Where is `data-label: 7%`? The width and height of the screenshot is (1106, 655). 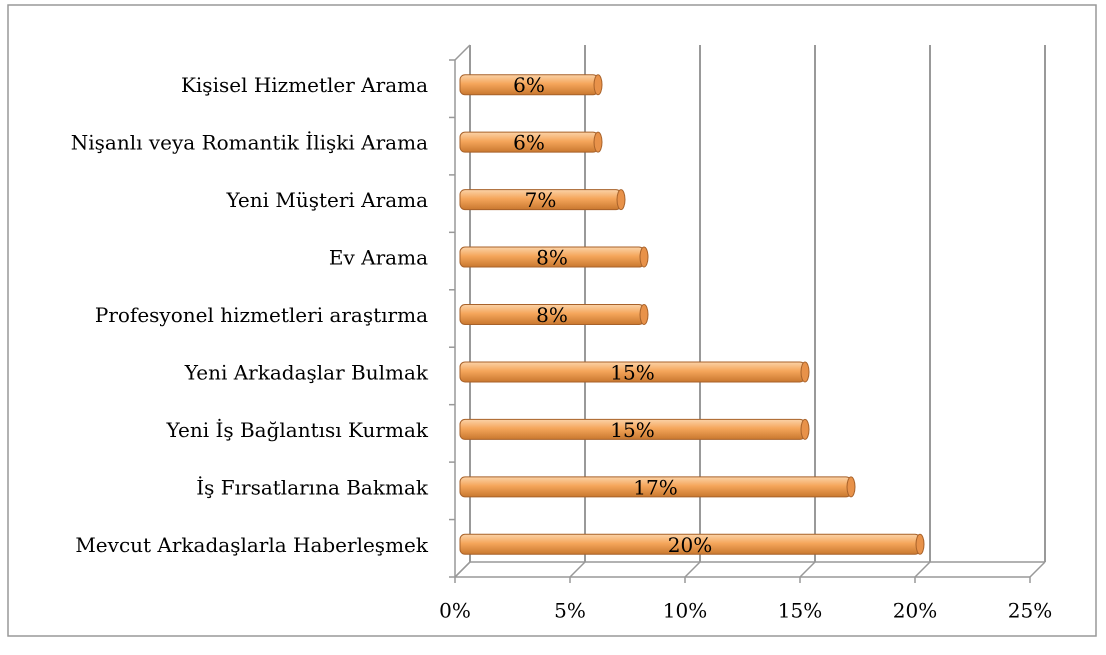
data-label: 7% is located at coordinates (541, 200).